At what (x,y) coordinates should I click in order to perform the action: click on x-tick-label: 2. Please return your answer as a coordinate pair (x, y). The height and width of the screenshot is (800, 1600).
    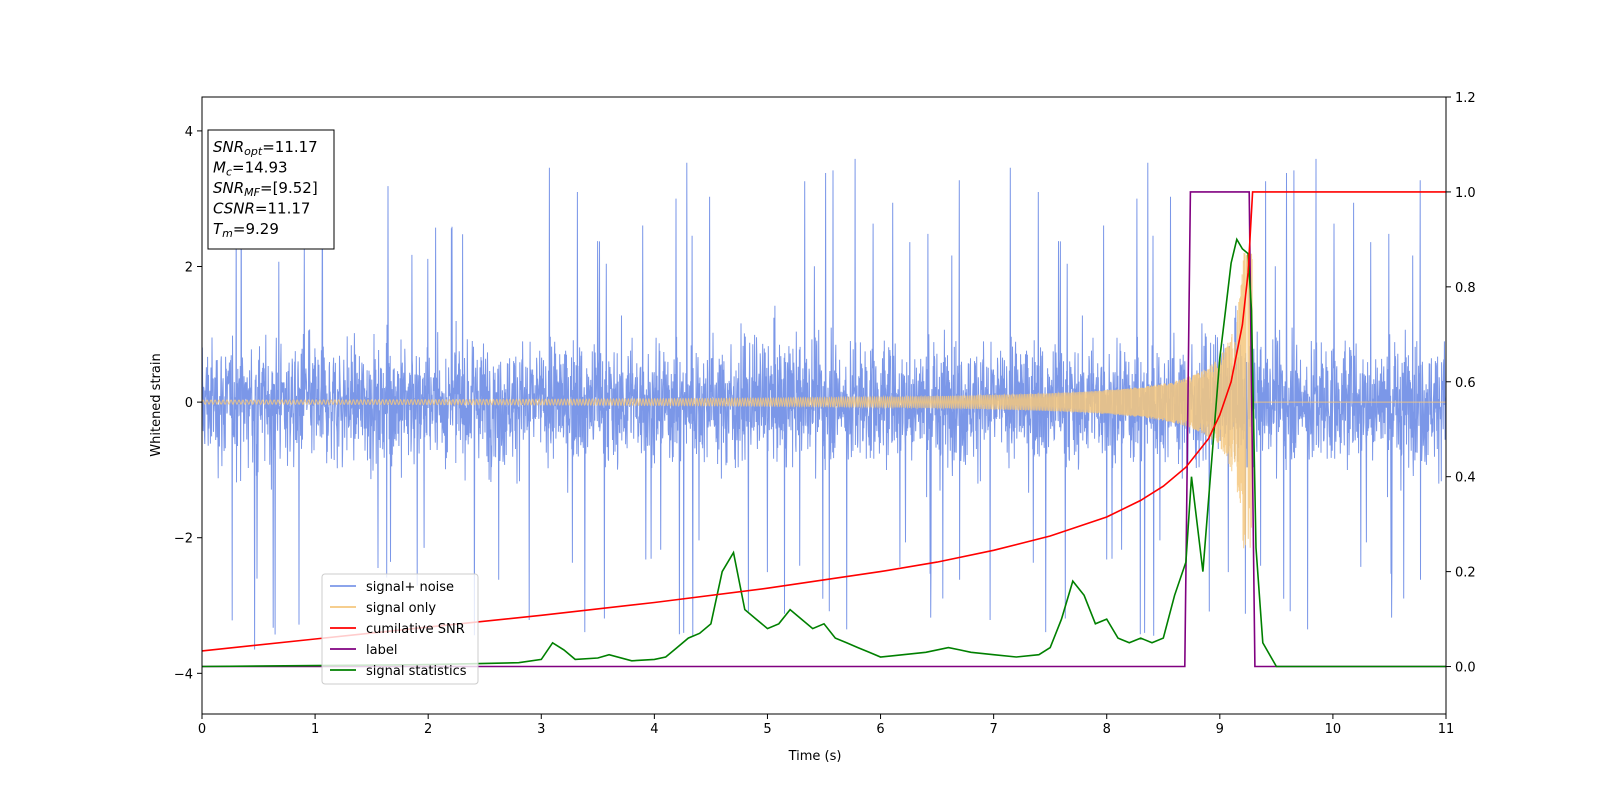
    Looking at the image, I should click on (428, 729).